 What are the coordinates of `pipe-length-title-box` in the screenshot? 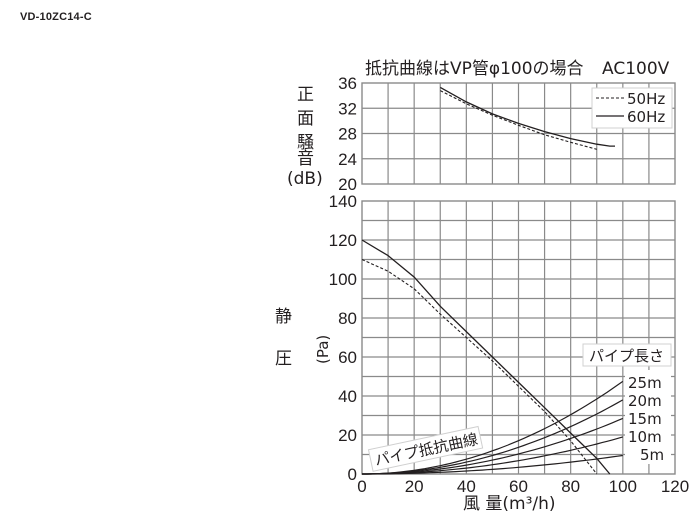 It's located at (627, 355).